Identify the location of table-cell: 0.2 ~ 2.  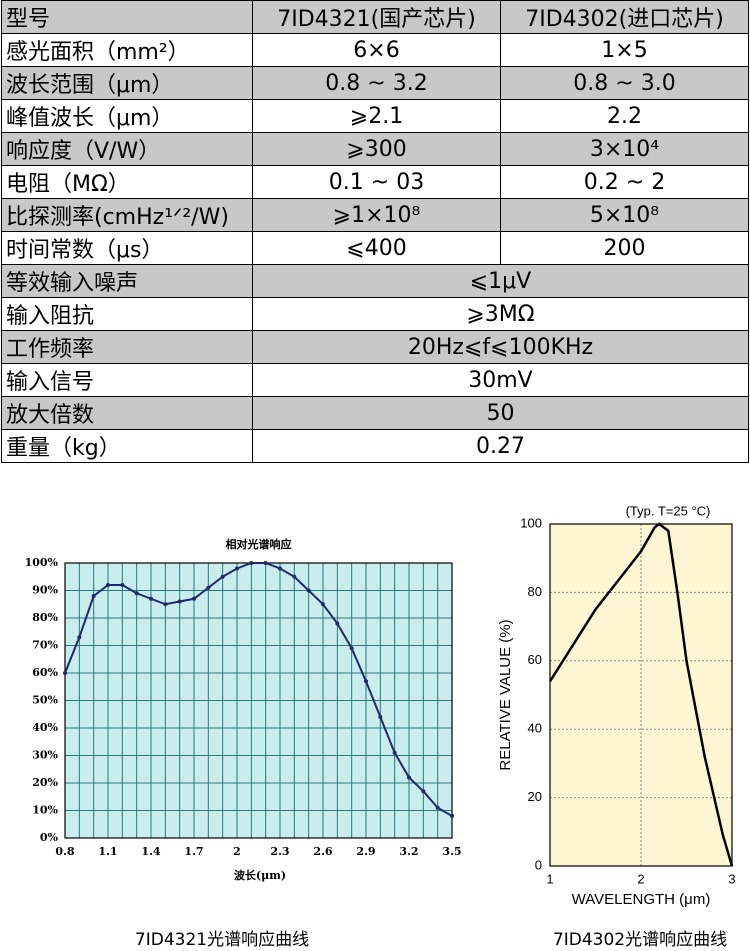
(624, 182).